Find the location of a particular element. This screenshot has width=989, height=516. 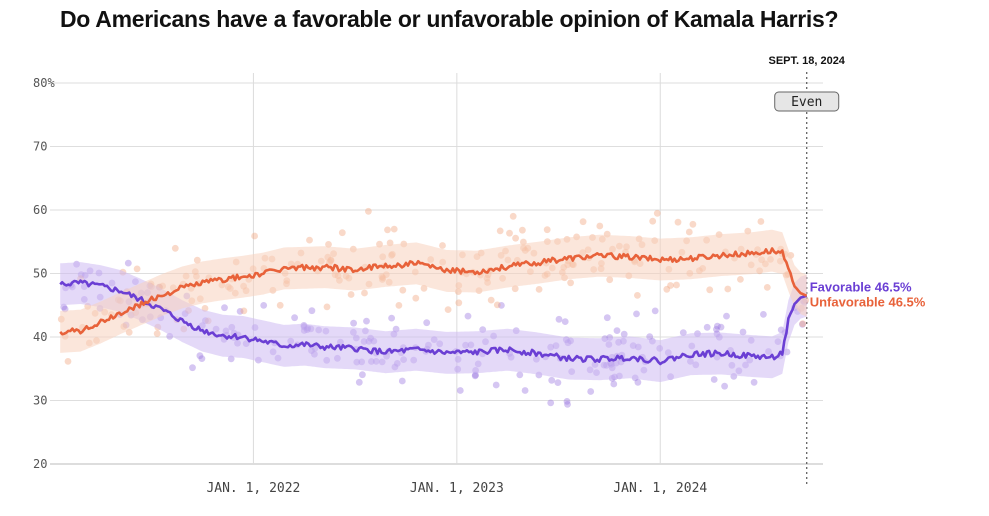

y-tick-label: 50 is located at coordinates (40, 274).